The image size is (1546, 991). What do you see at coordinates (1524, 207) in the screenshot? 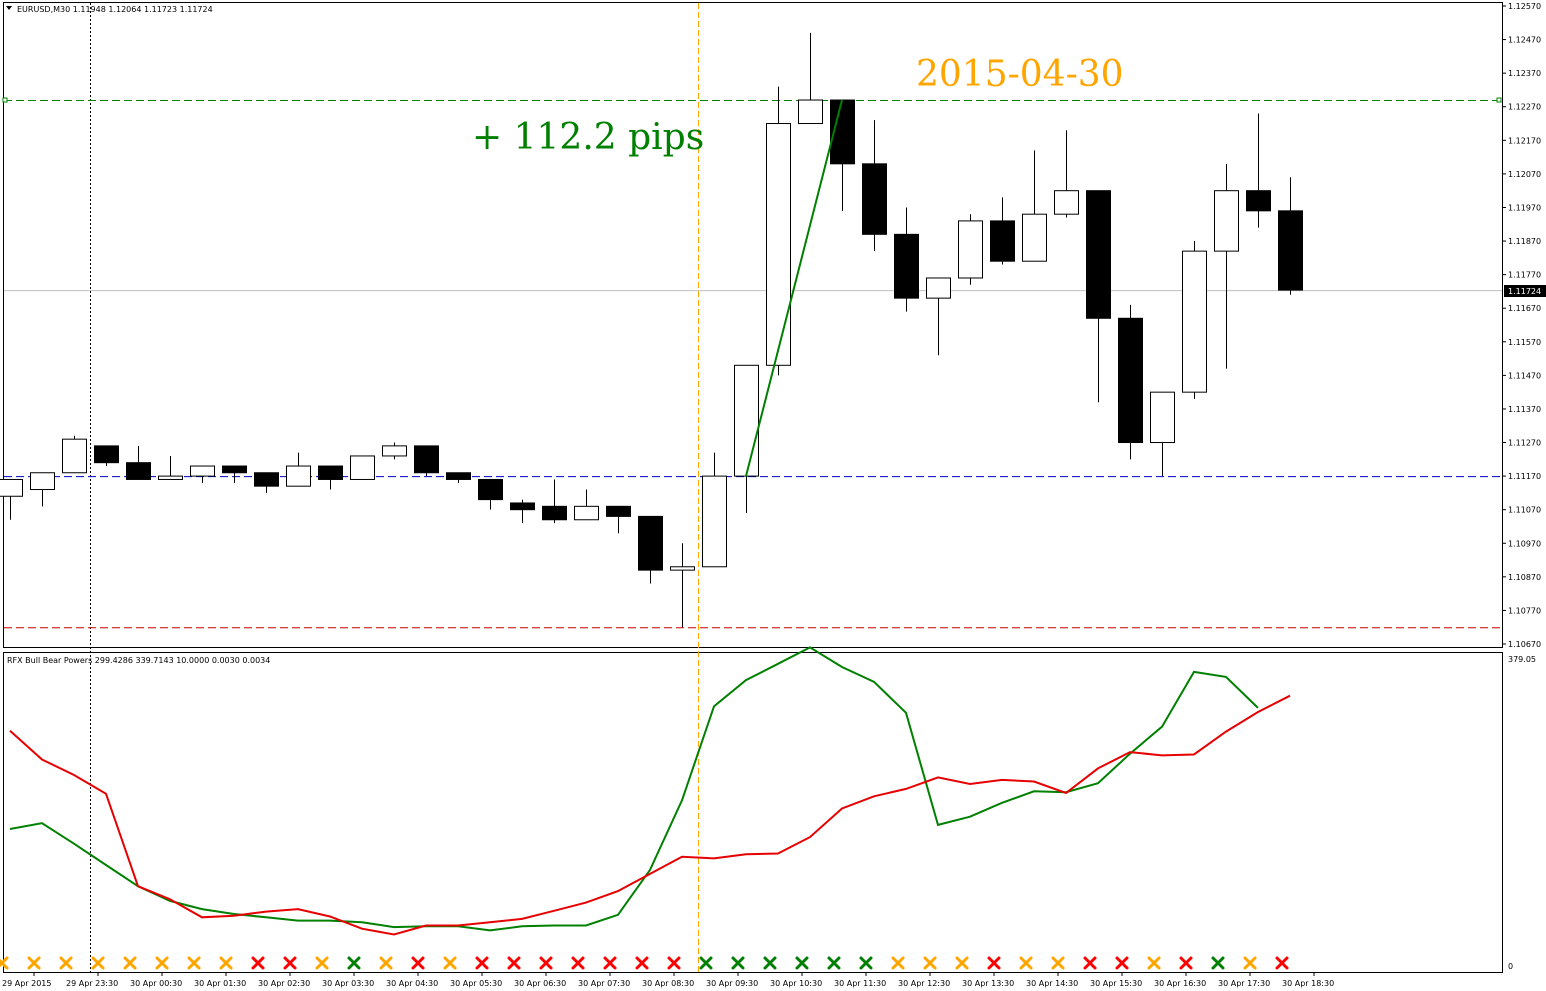
I see `price-tick-label: 1.11970` at bounding box center [1524, 207].